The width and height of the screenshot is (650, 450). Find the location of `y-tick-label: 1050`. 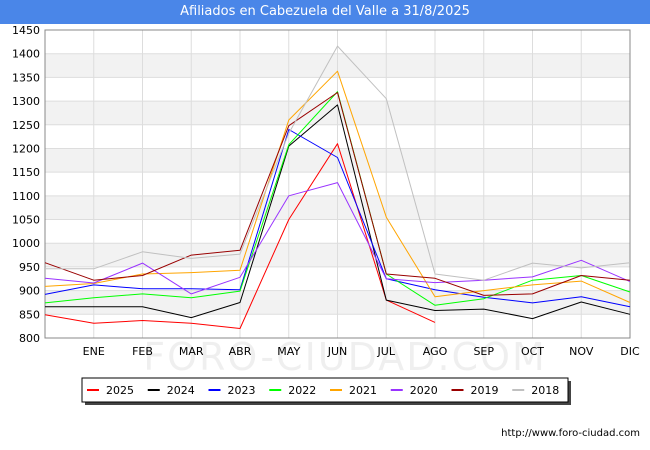

y-tick-label: 1050 is located at coordinates (26, 220).